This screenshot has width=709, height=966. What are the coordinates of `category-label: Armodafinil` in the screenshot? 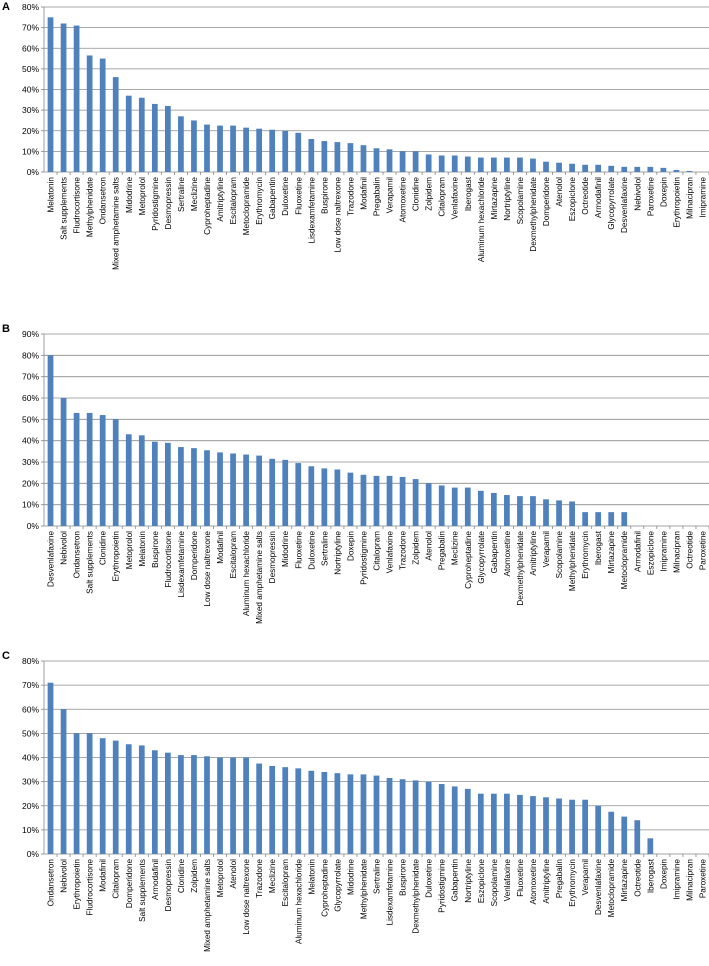 It's located at (155, 879).